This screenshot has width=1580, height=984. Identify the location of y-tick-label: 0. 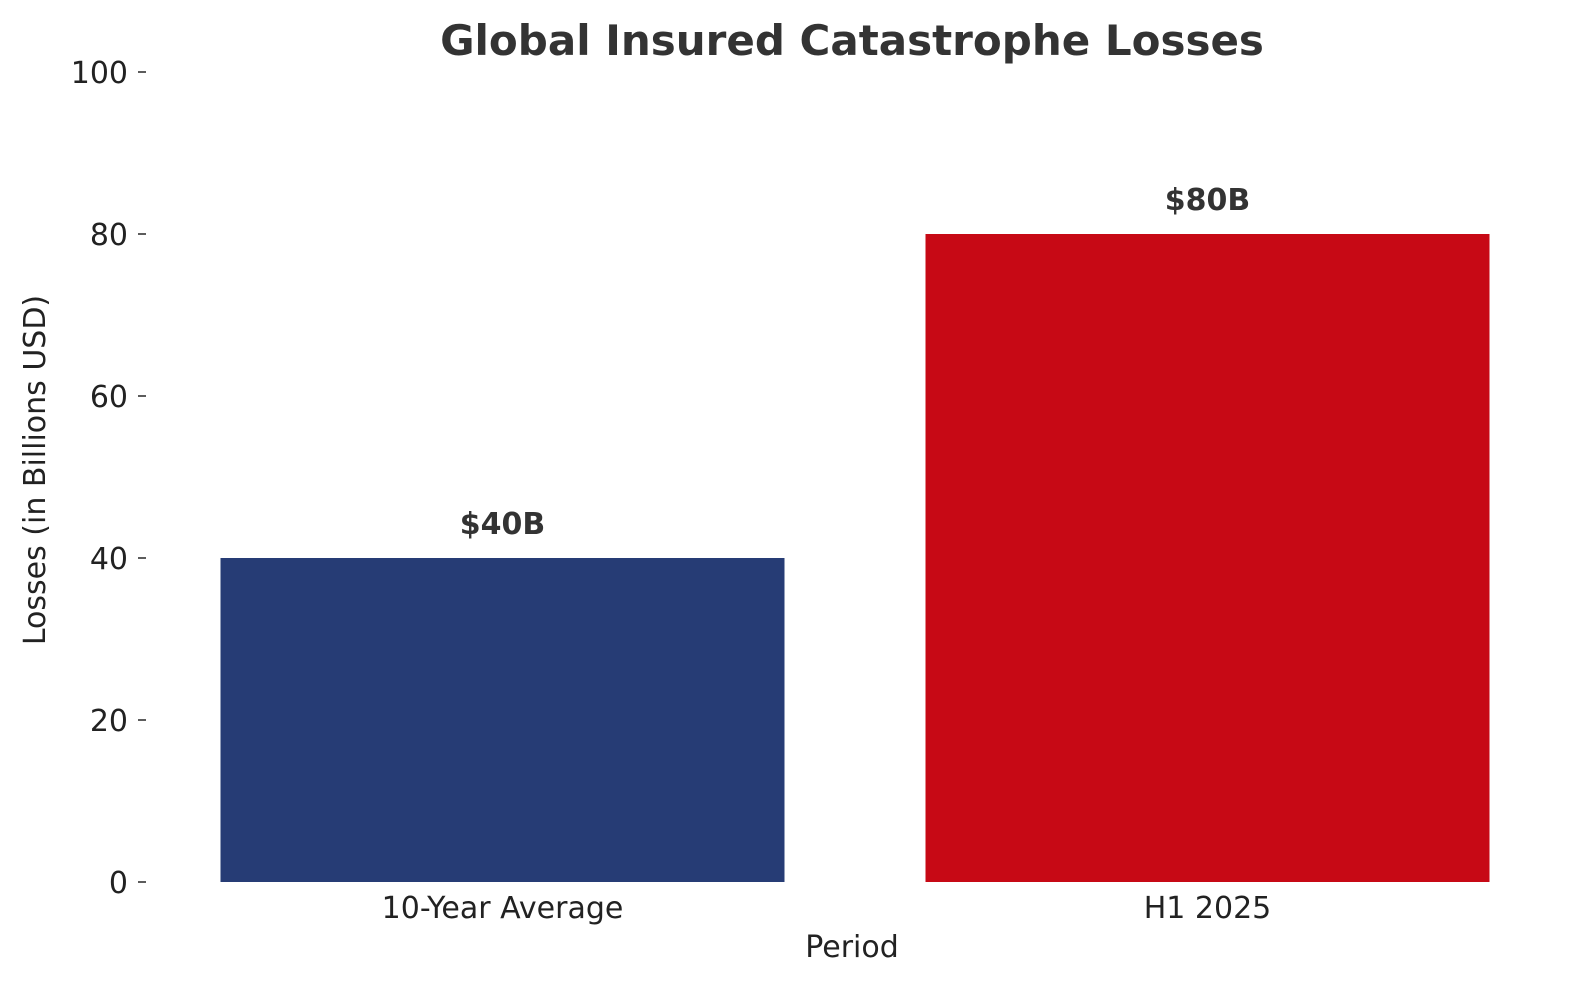
(118, 883).